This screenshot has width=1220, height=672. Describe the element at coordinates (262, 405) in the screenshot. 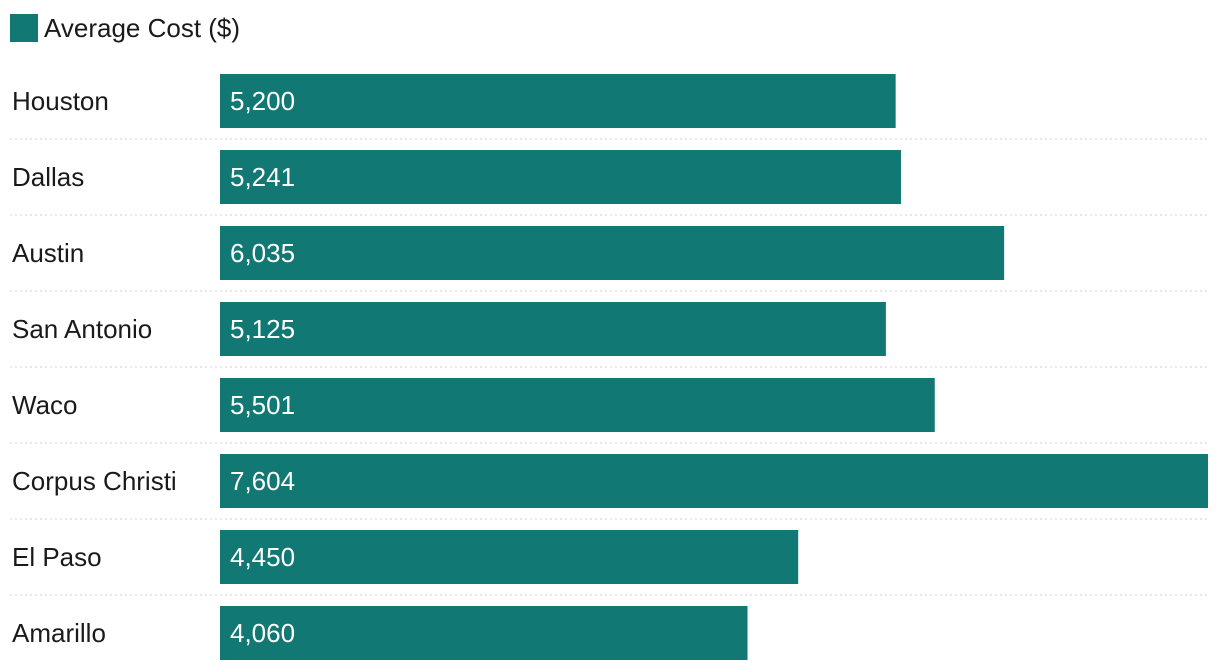

I see `value-label: 5,501` at that location.